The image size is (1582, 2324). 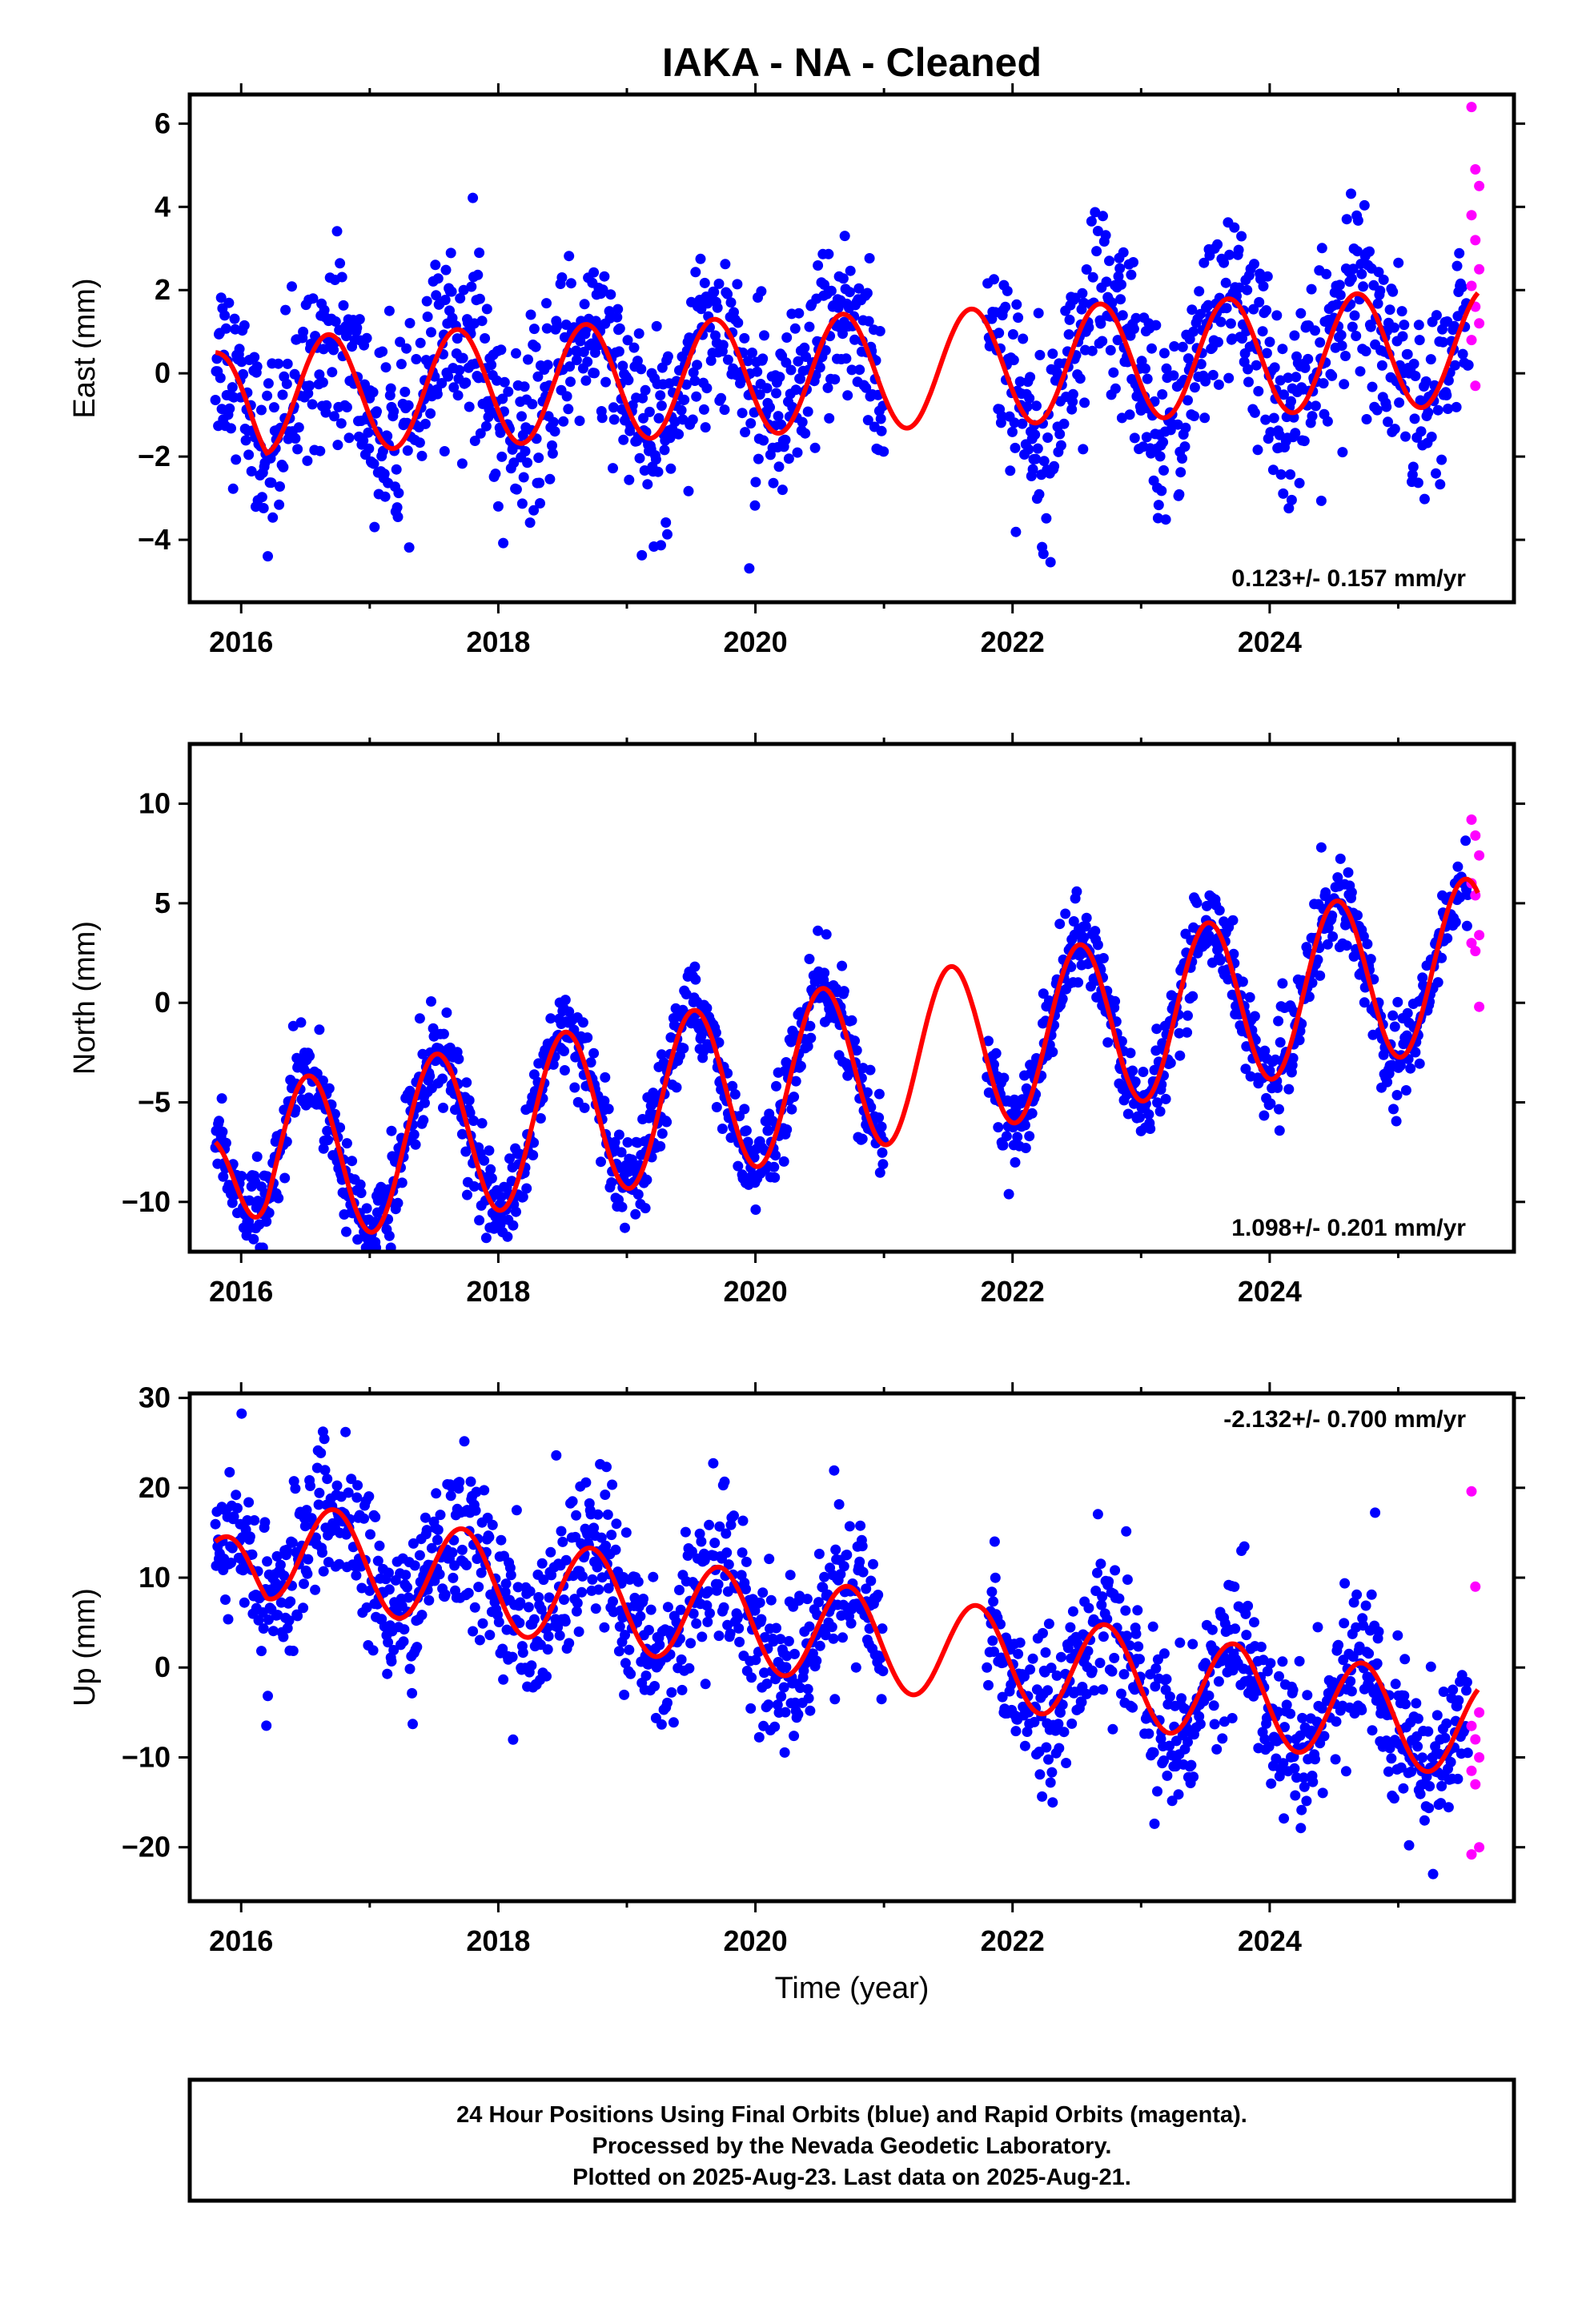 I want to click on x-tick-label: 2018, so click(x=498, y=1940).